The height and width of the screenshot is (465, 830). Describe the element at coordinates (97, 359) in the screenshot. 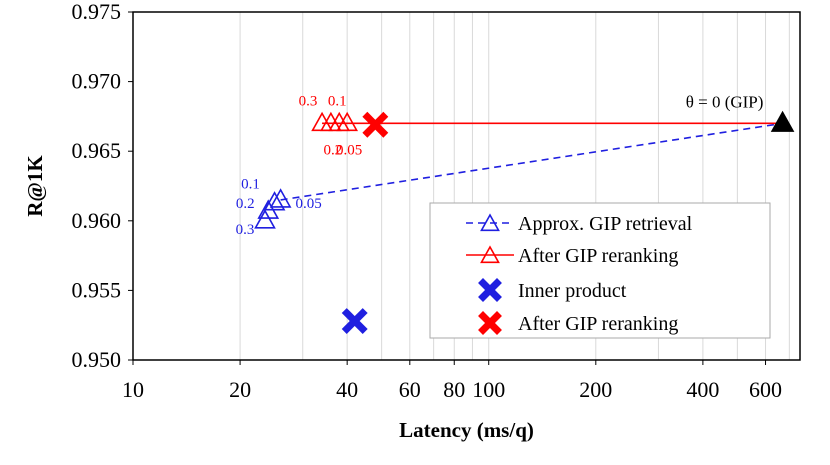

I see `y-tick-label: 0.950` at that location.